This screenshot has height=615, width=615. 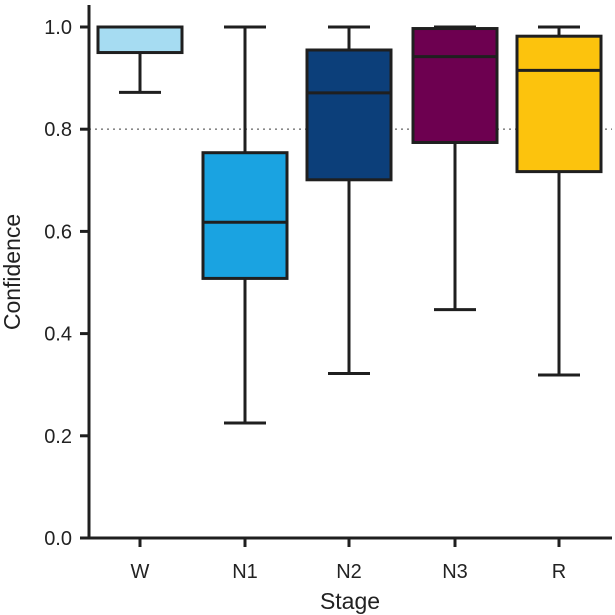 I want to click on box-n2, so click(x=349, y=200).